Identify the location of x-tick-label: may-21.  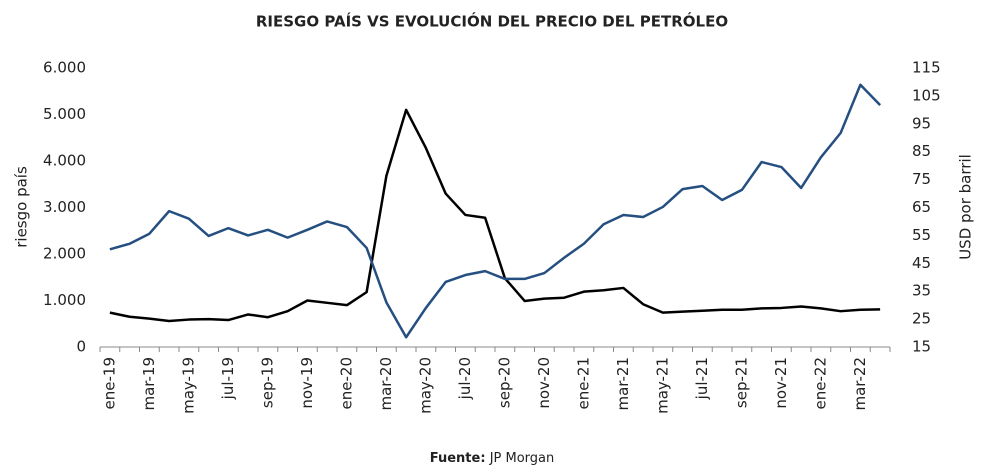
(662, 385).